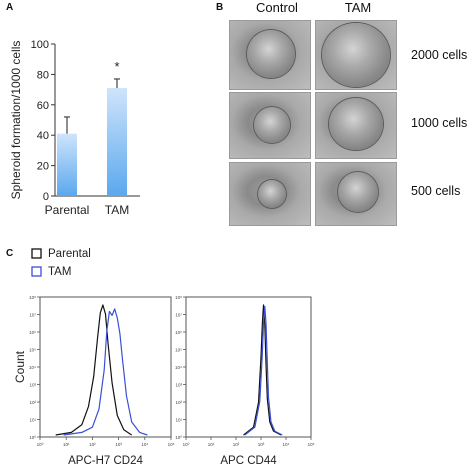 Image resolution: width=474 pixels, height=467 pixels. Describe the element at coordinates (439, 123) in the screenshot. I see `row-label-1000: 1000 cells` at that location.